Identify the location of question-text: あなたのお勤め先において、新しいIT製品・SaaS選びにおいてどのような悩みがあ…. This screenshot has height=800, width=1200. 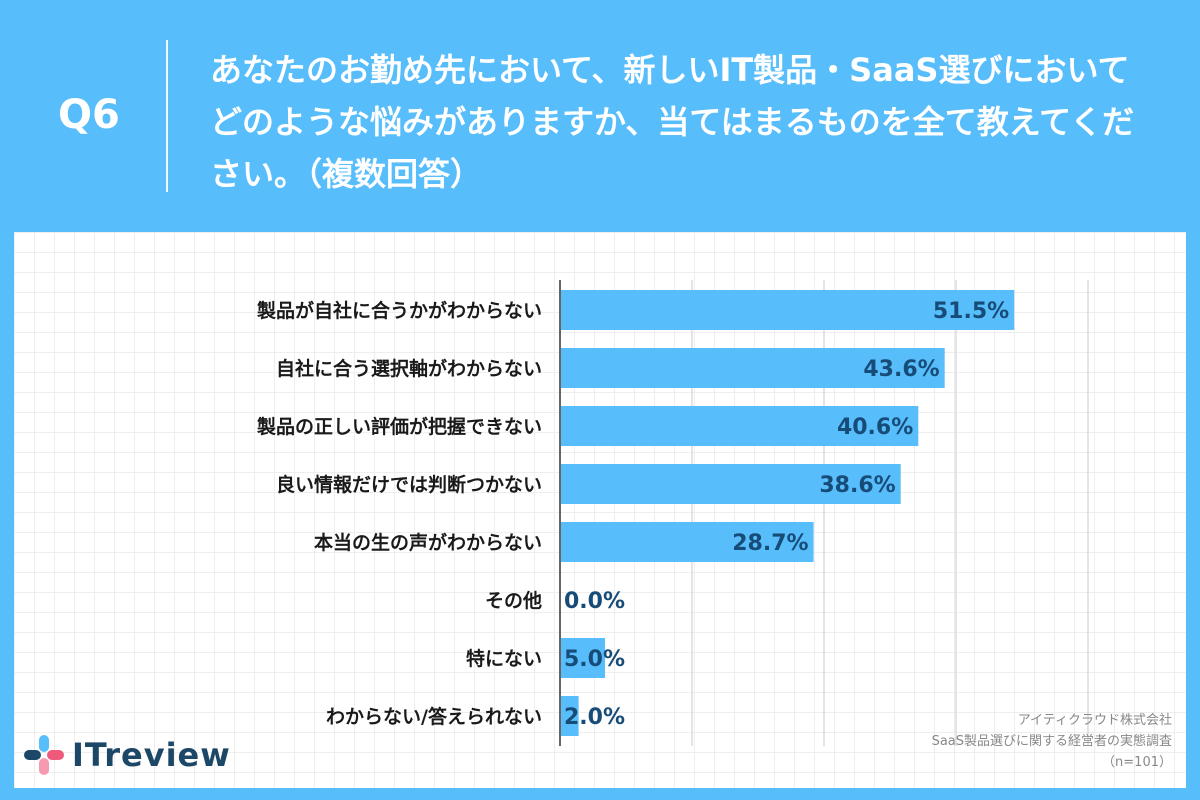
(672, 122).